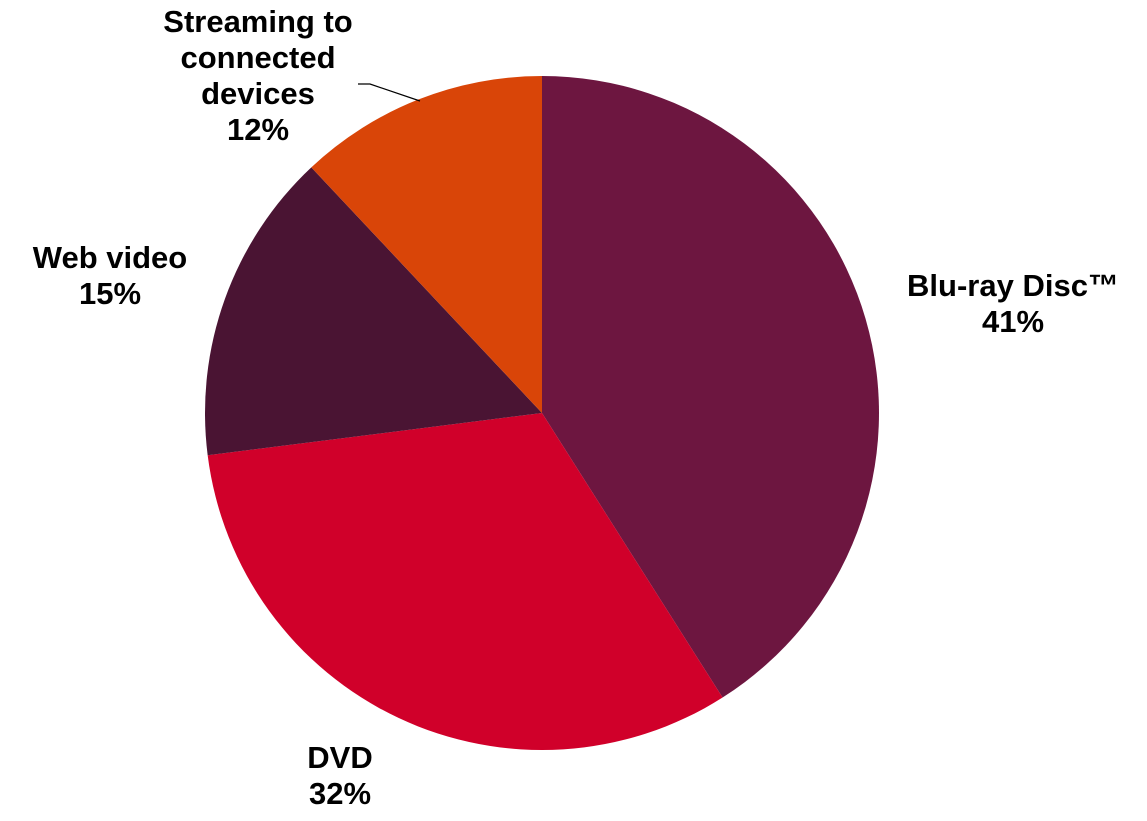  I want to click on slice-name-line: Streaming to, so click(257, 21).